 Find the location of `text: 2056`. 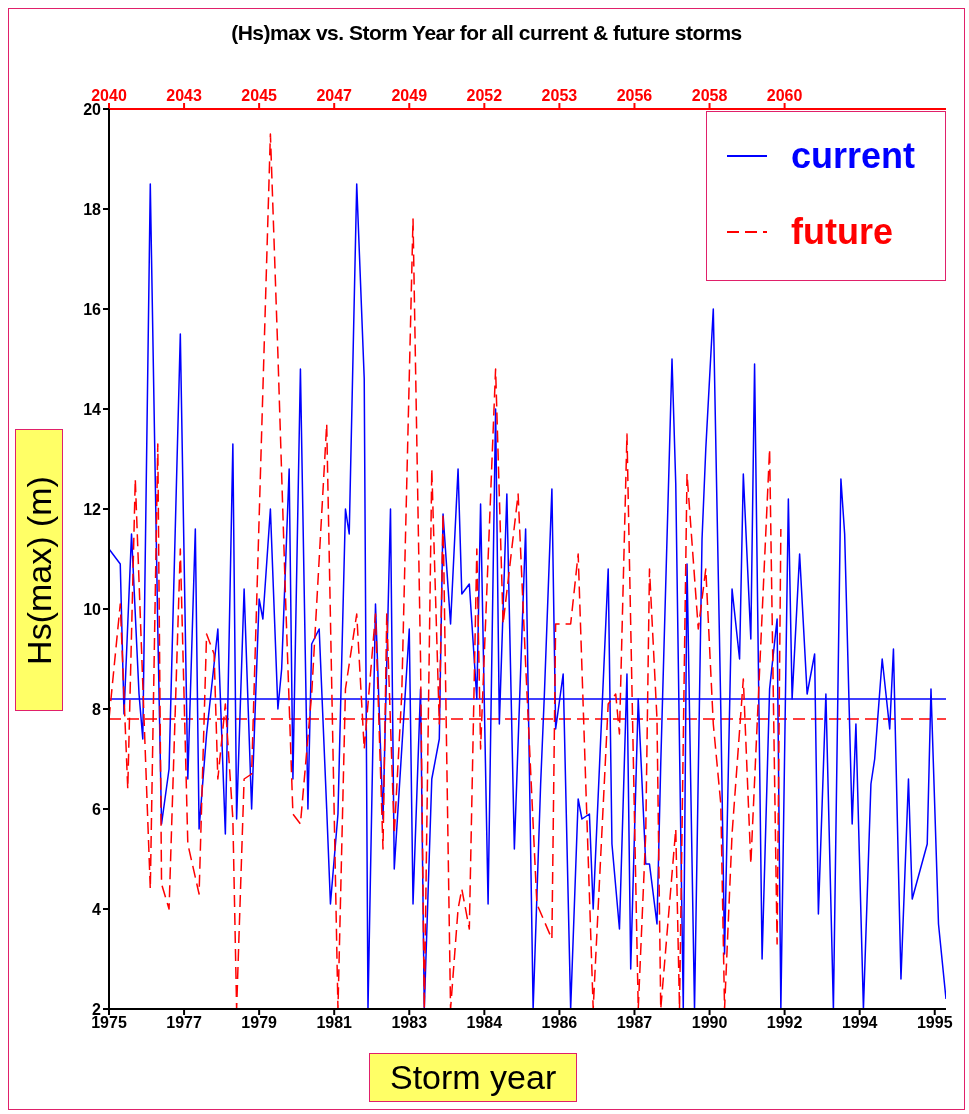

text: 2056 is located at coordinates (634, 95).